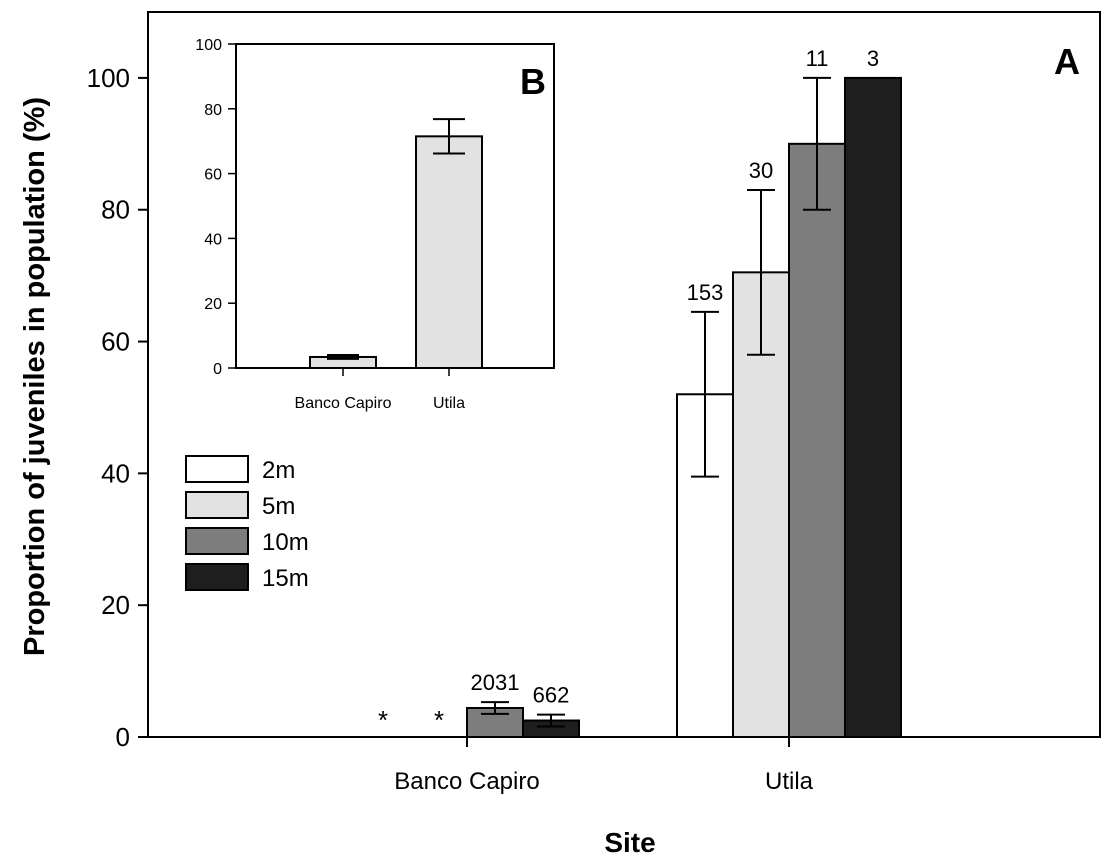 Image resolution: width=1108 pixels, height=858 pixels. I want to click on sample-size-label: 153, so click(705, 292).